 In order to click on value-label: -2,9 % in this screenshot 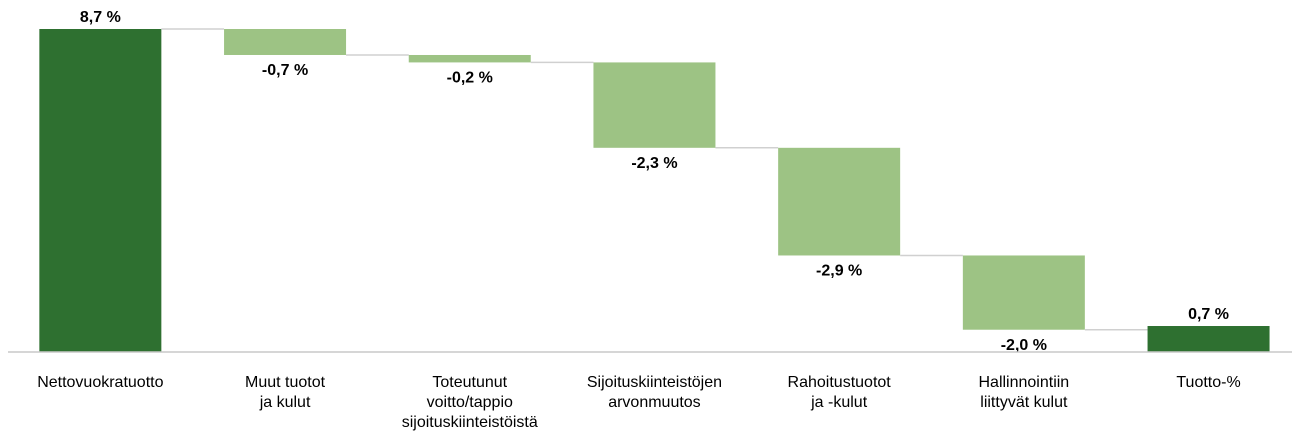, I will do `click(839, 271)`.